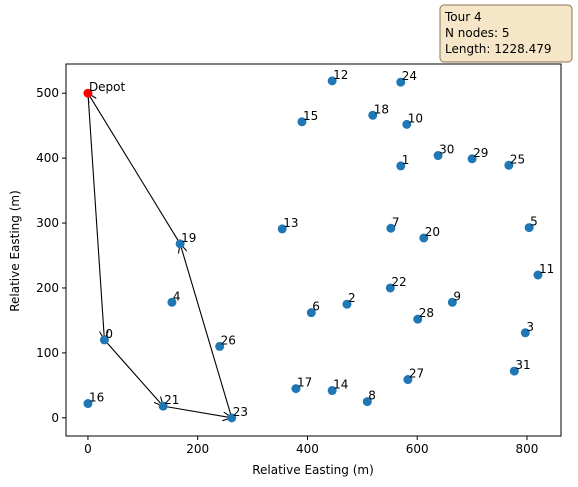 This screenshot has width=578, height=487. What do you see at coordinates (177, 296) in the screenshot?
I see `node-label: 4` at bounding box center [177, 296].